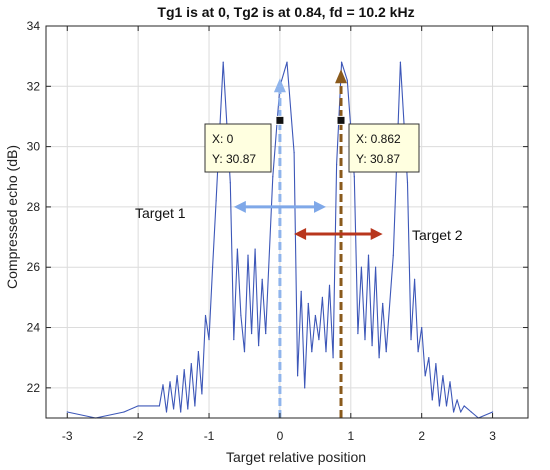 This screenshot has width=550, height=470. I want to click on y-tick-label: 34, so click(34, 26).